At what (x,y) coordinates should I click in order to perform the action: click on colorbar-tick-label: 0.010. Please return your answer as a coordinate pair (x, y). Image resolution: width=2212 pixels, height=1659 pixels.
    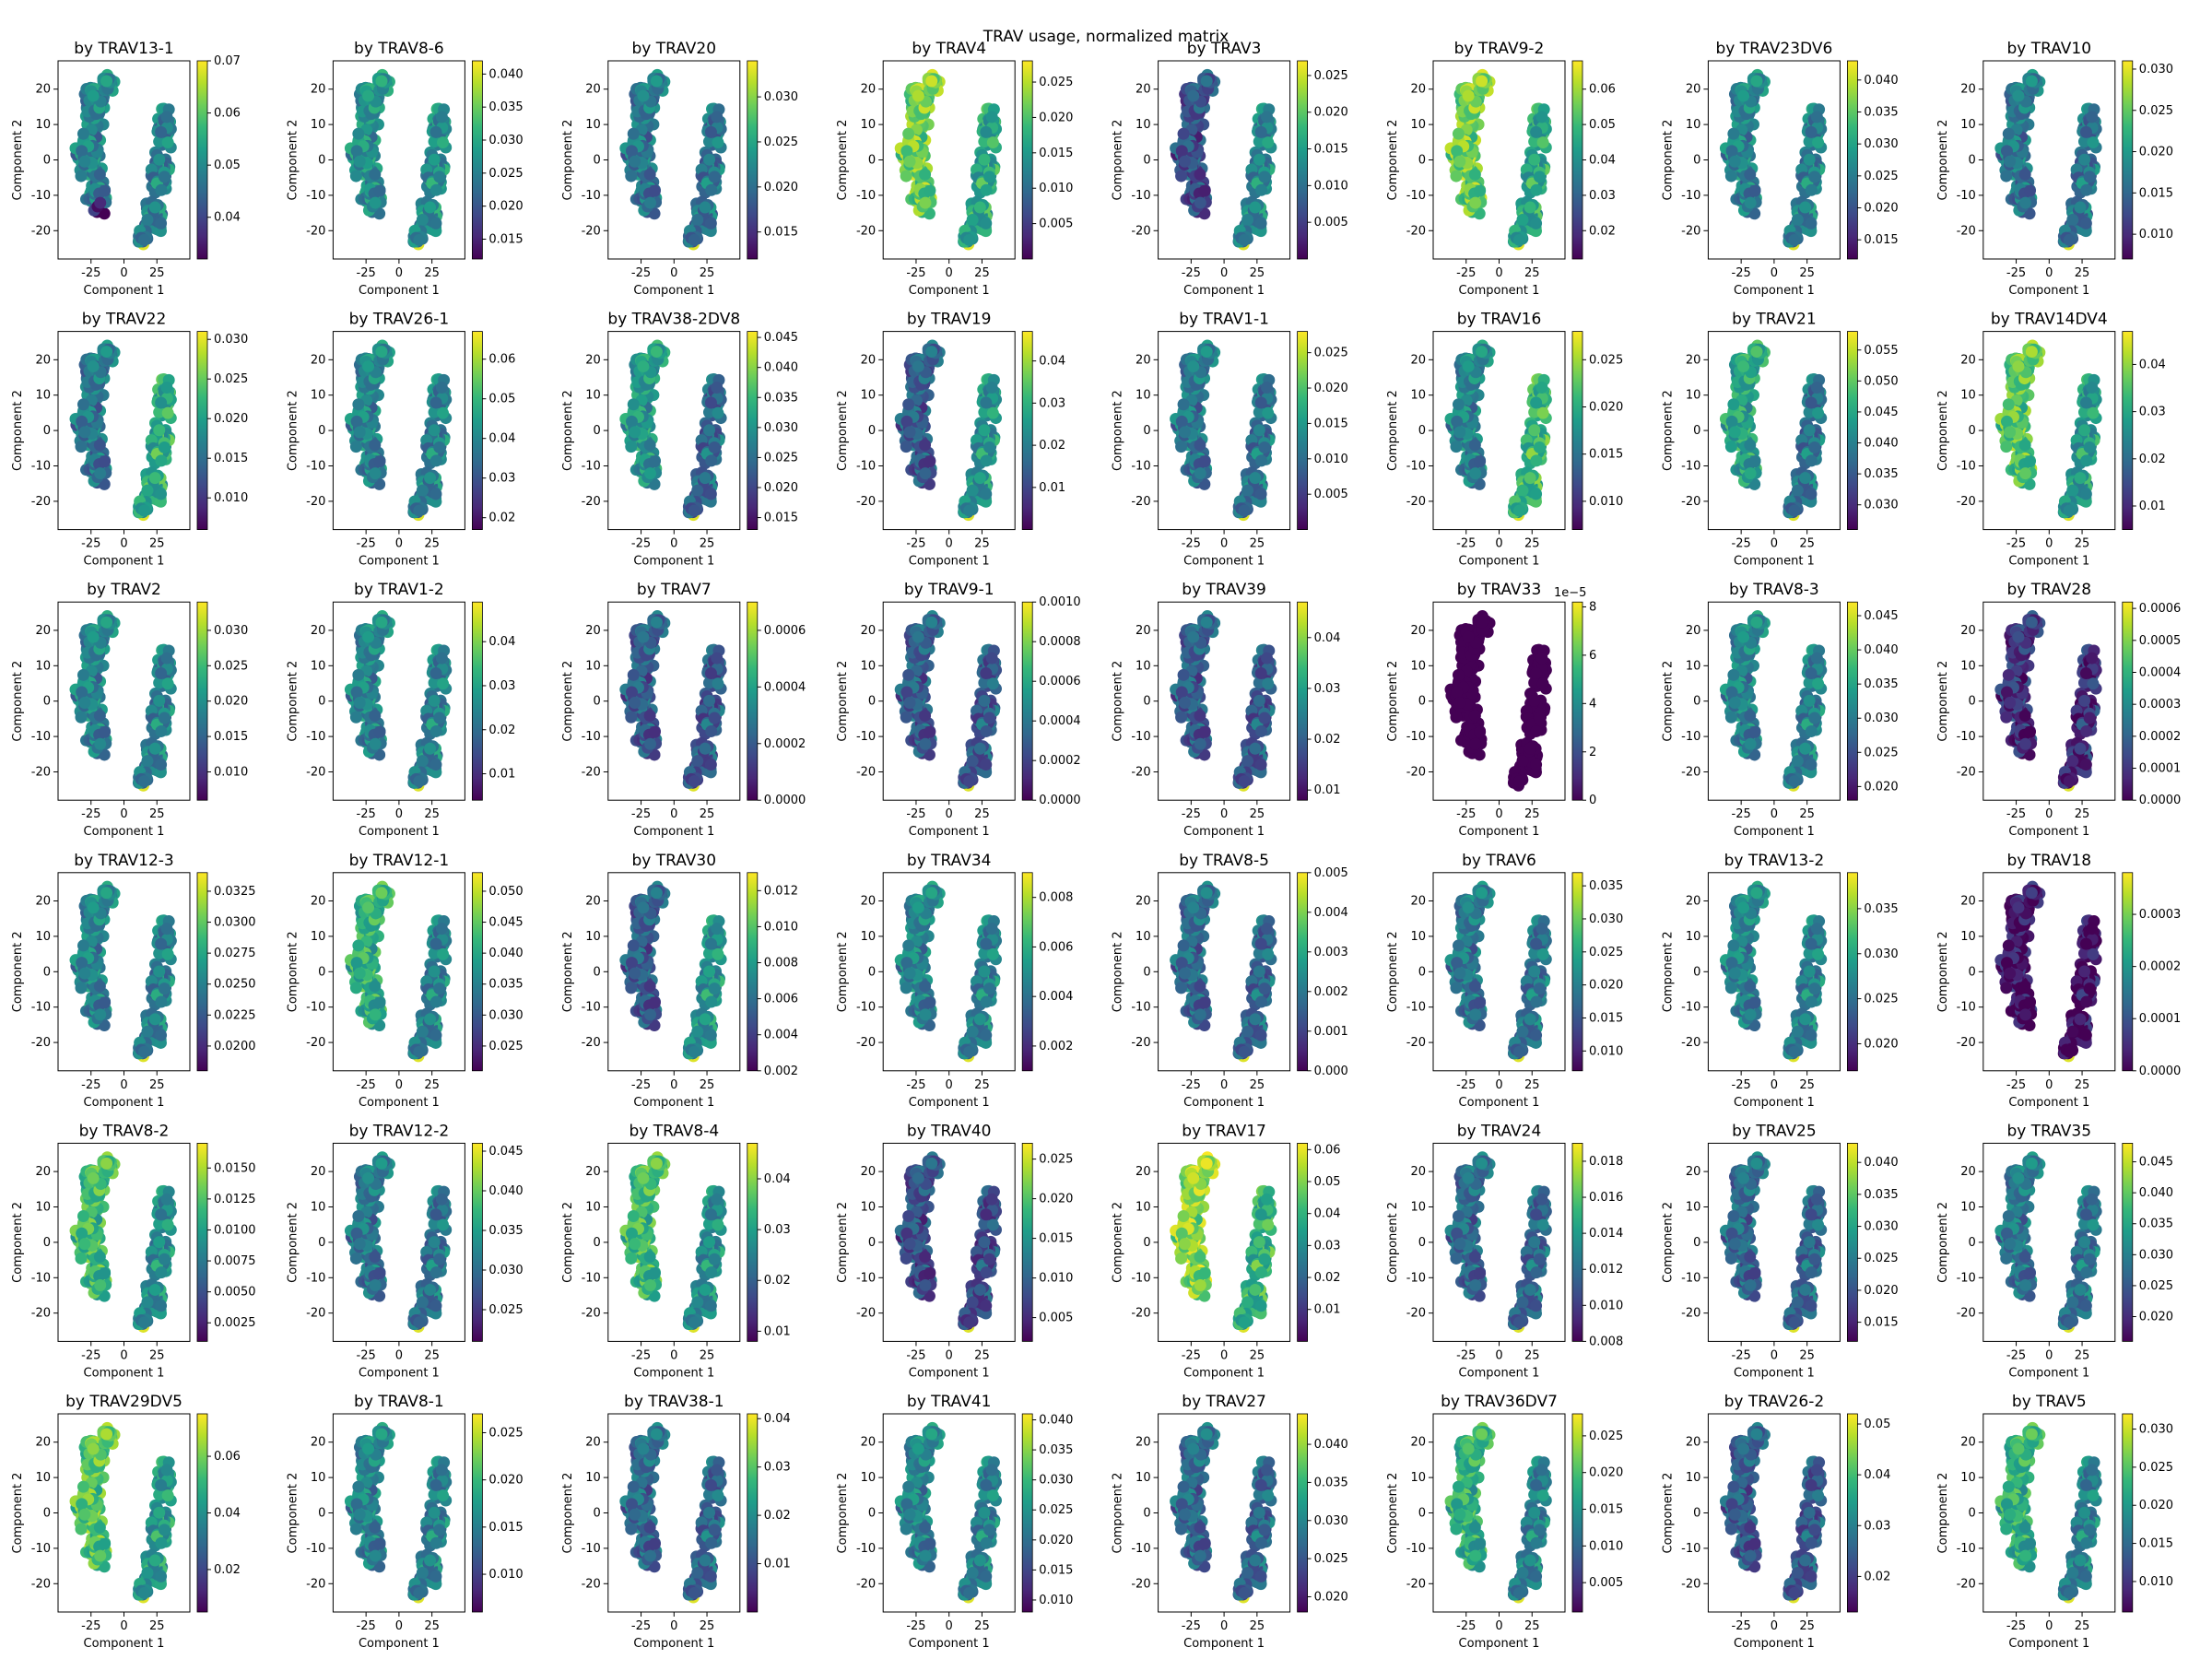
    Looking at the image, I should click on (1331, 186).